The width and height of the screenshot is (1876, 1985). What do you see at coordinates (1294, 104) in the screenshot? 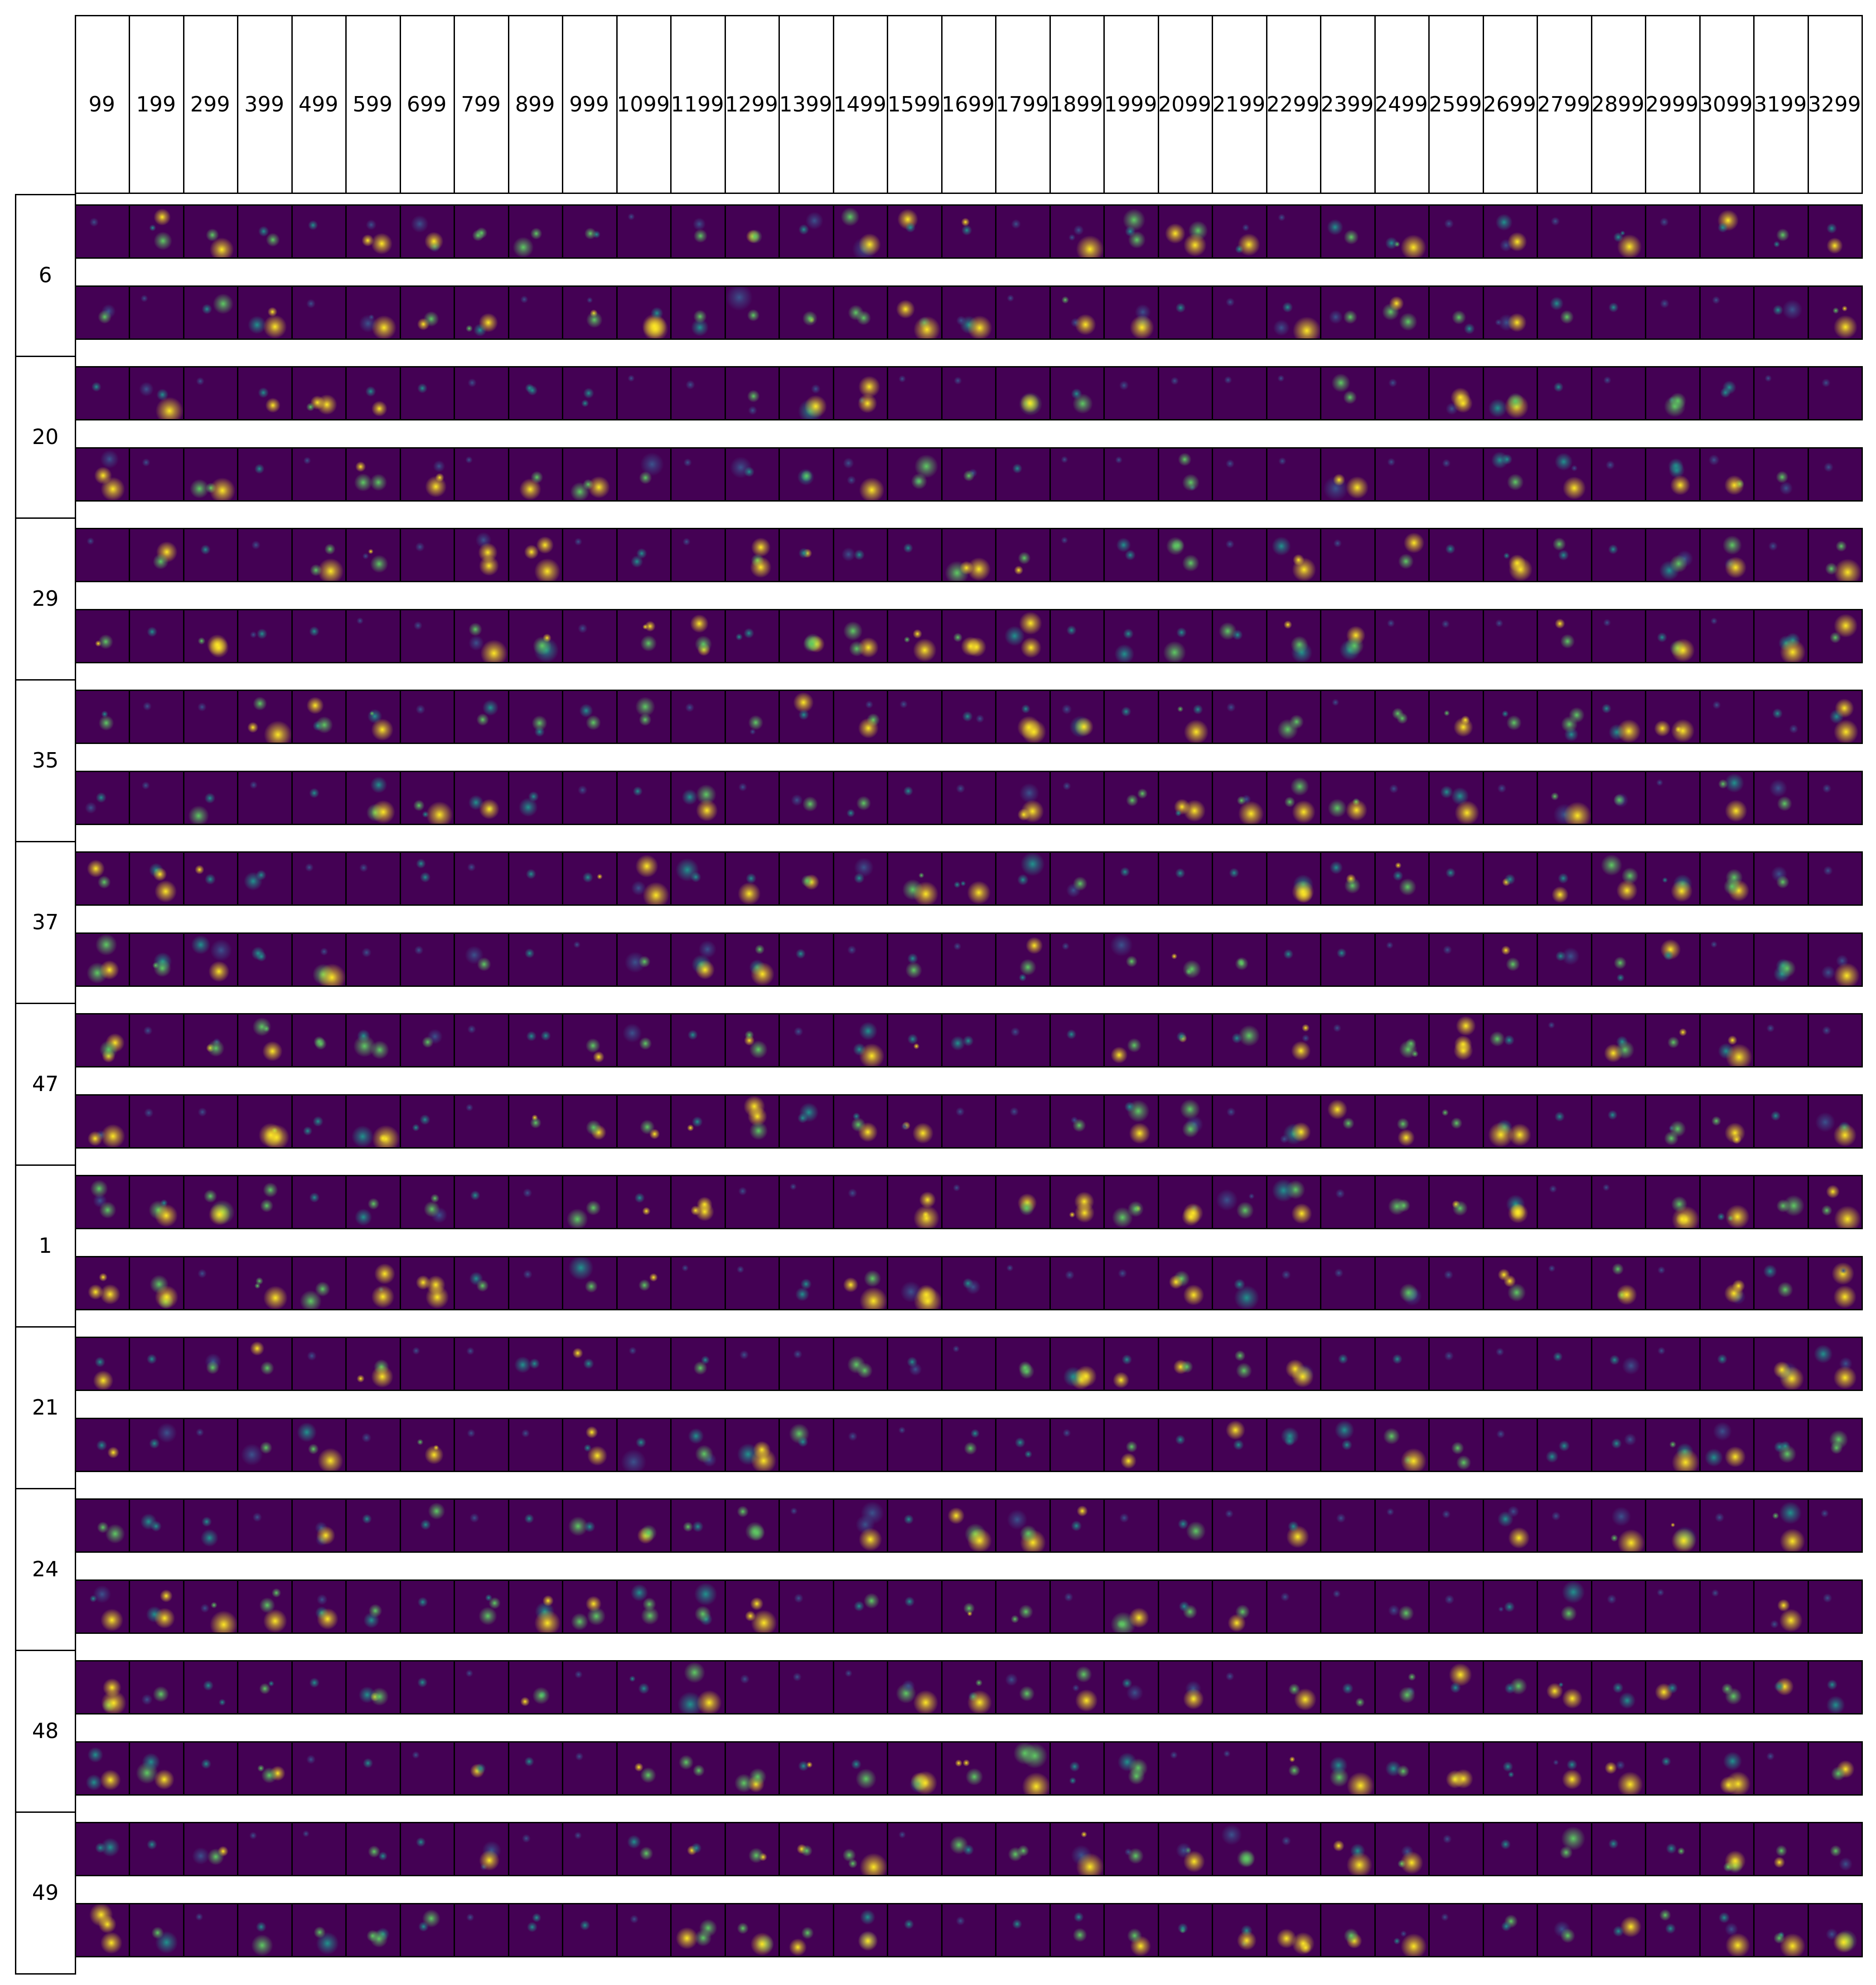
I see `column-header` at bounding box center [1294, 104].